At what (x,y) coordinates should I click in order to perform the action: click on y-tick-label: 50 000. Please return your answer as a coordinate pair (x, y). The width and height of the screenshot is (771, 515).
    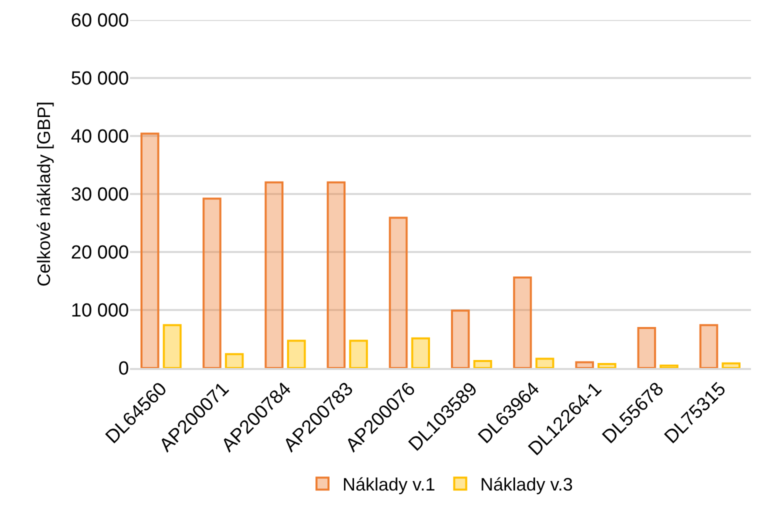
    Looking at the image, I should click on (99, 79).